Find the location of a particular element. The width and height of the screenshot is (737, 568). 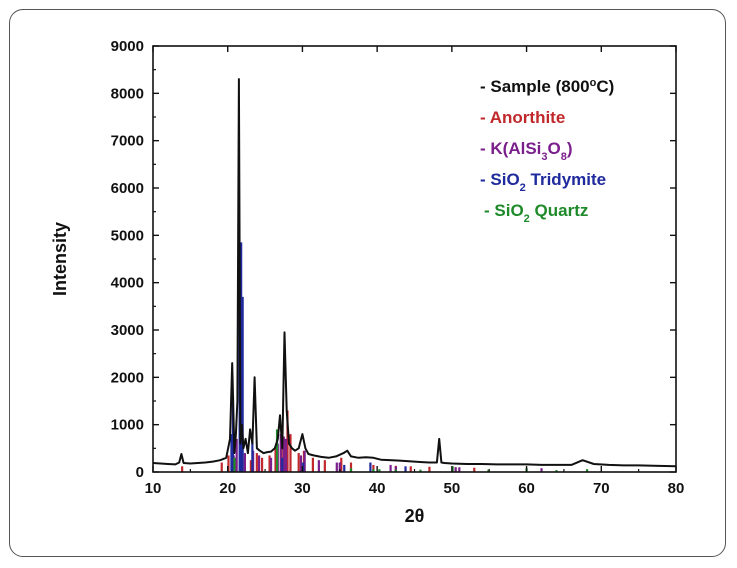

legend-entry: - Anorthite is located at coordinates (522, 117).